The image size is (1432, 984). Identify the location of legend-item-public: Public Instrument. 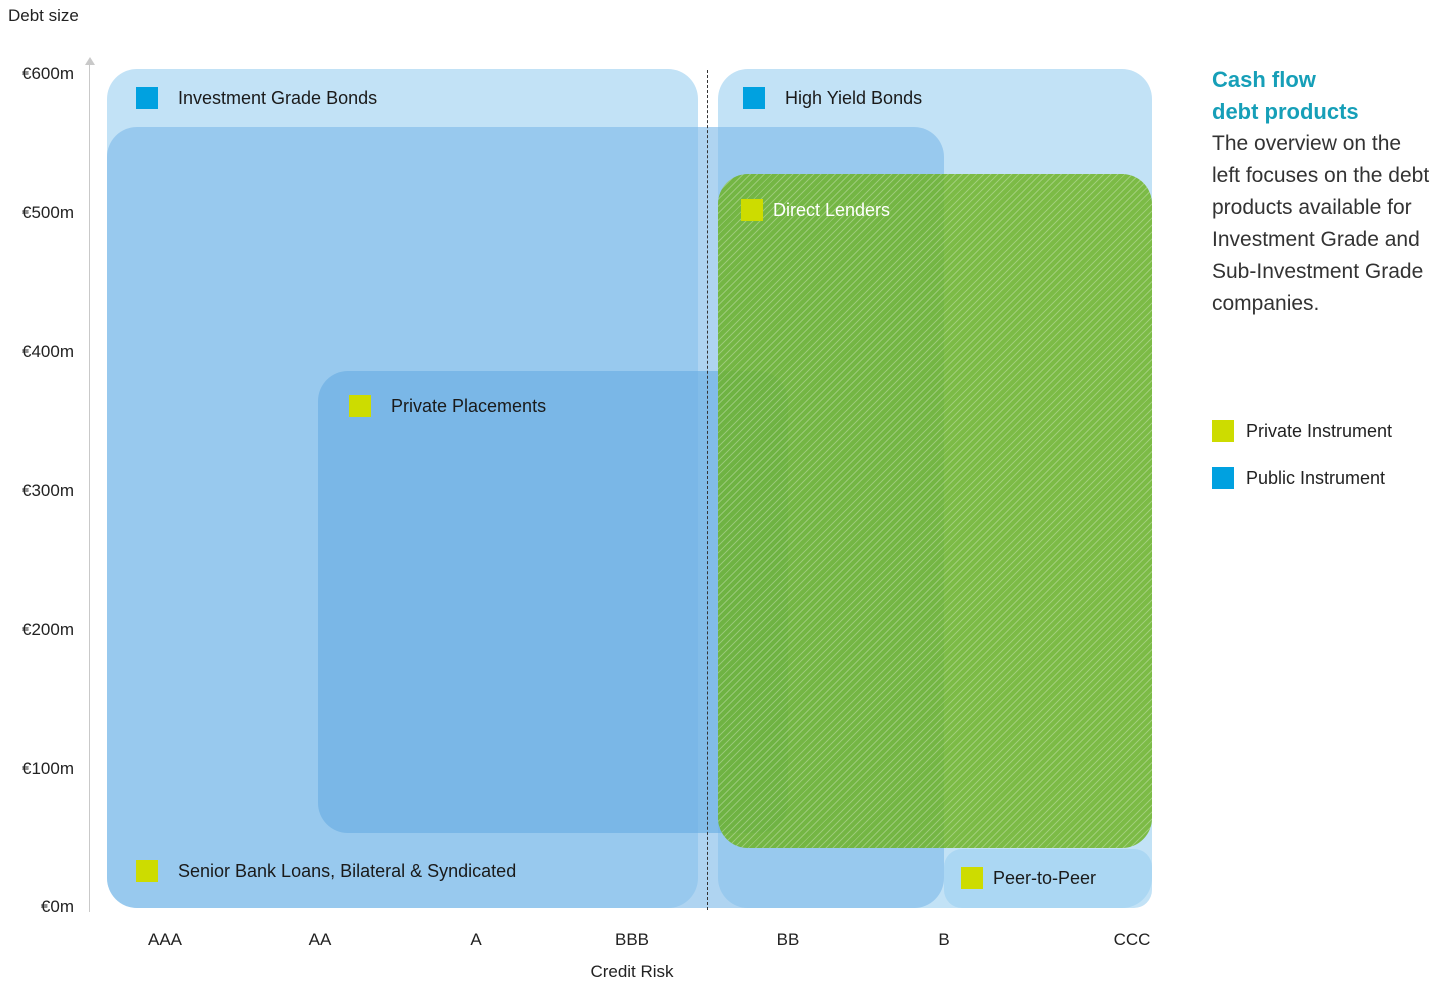
(1298, 478).